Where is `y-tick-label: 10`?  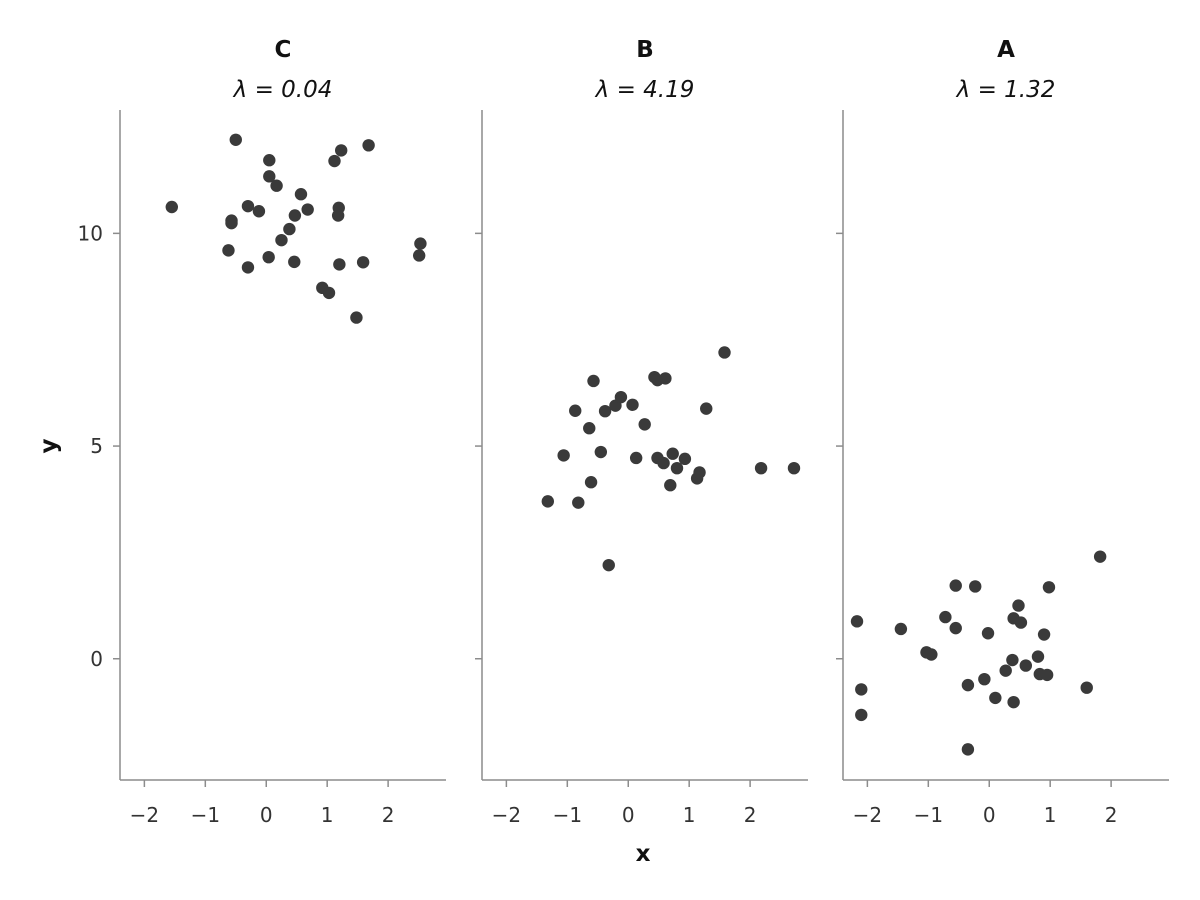 y-tick-label: 10 is located at coordinates (90, 233).